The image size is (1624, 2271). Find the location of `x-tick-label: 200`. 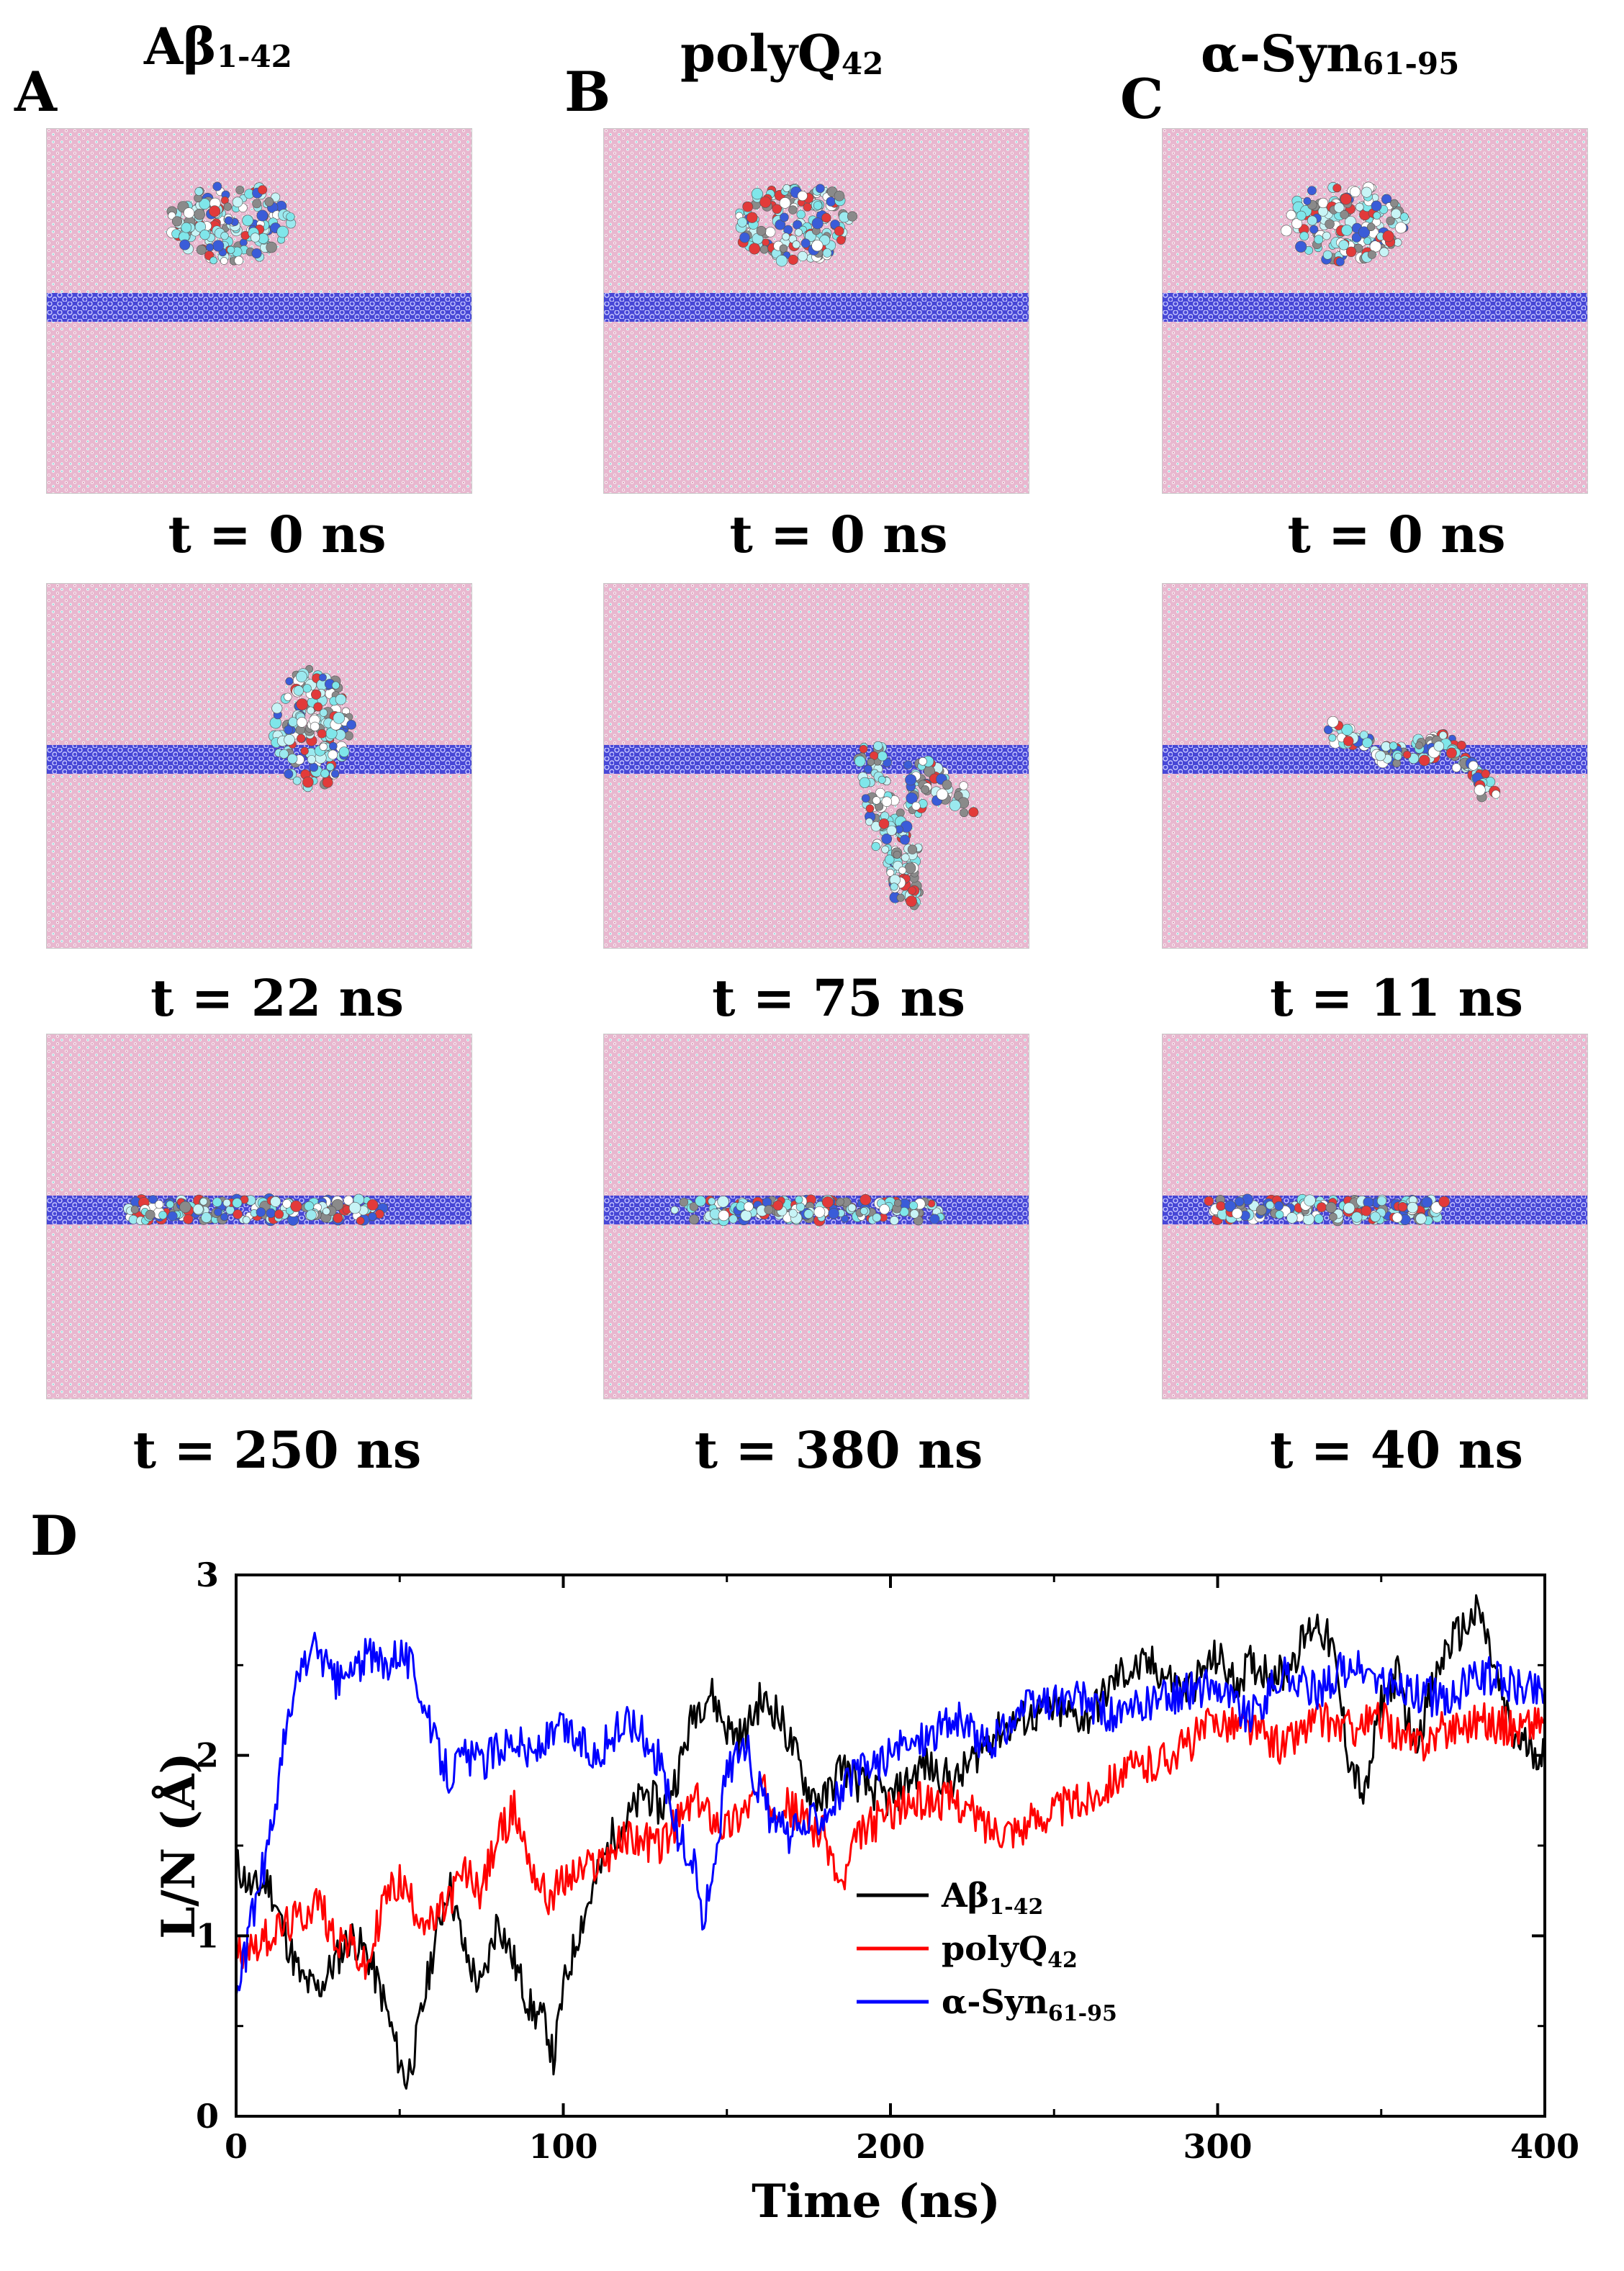

x-tick-label: 200 is located at coordinates (890, 2146).